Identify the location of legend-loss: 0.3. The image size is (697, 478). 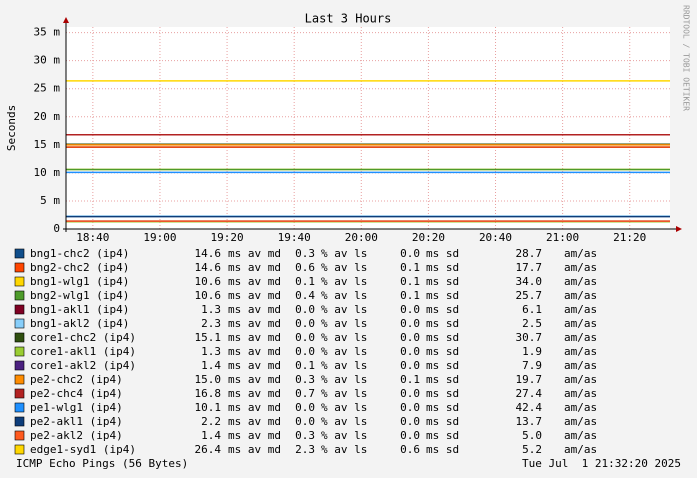
(305, 379).